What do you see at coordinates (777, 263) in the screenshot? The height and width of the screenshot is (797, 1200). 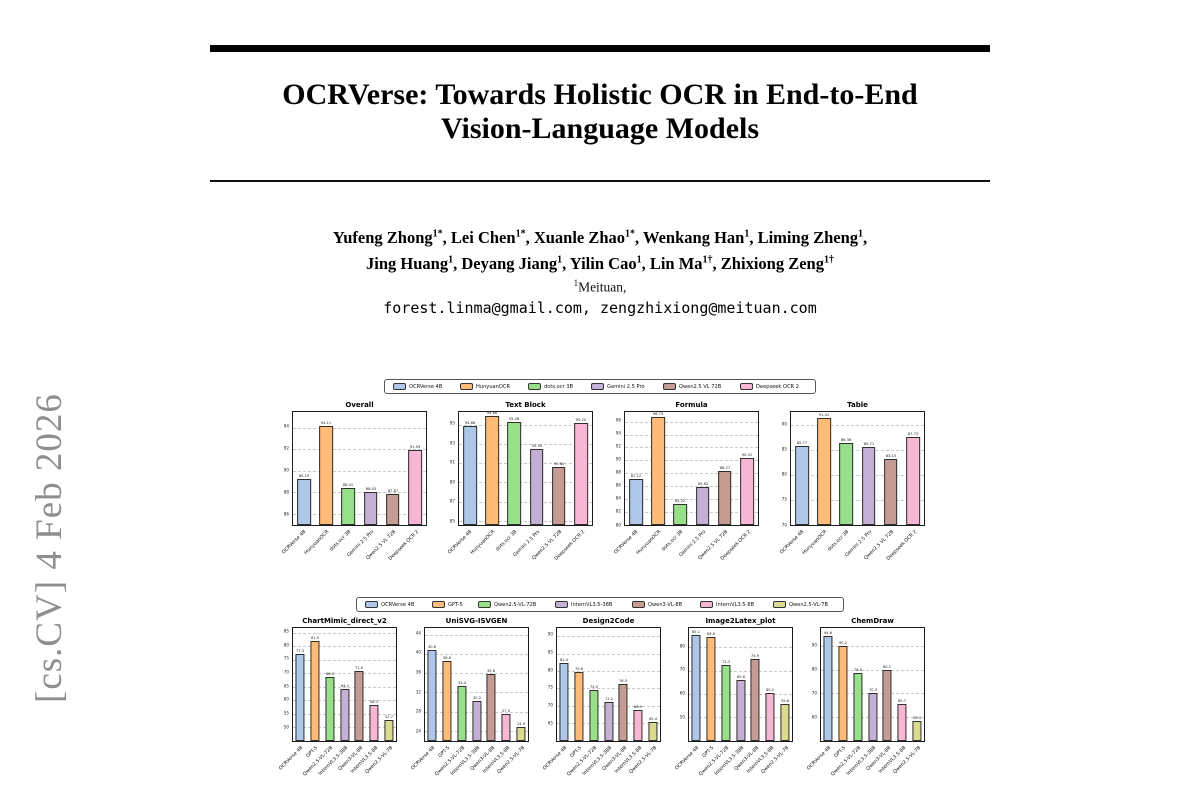 I see `author-name: Zhixiong Zeng1†` at bounding box center [777, 263].